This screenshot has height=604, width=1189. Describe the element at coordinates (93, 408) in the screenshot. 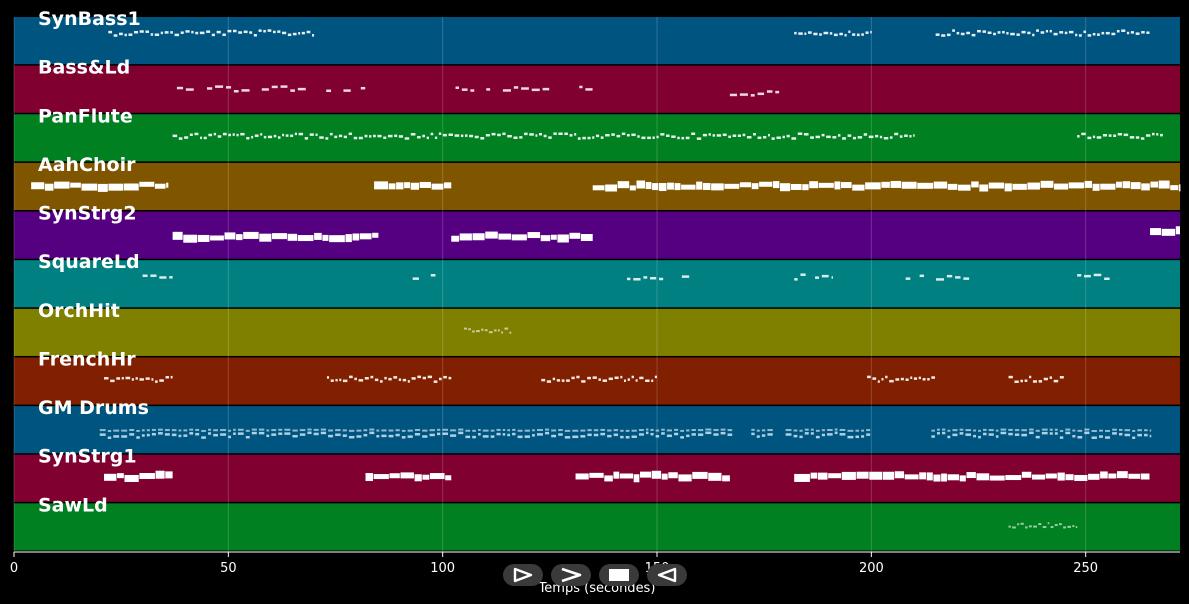

I see `track-label-gm-drums: GM Drums` at that location.